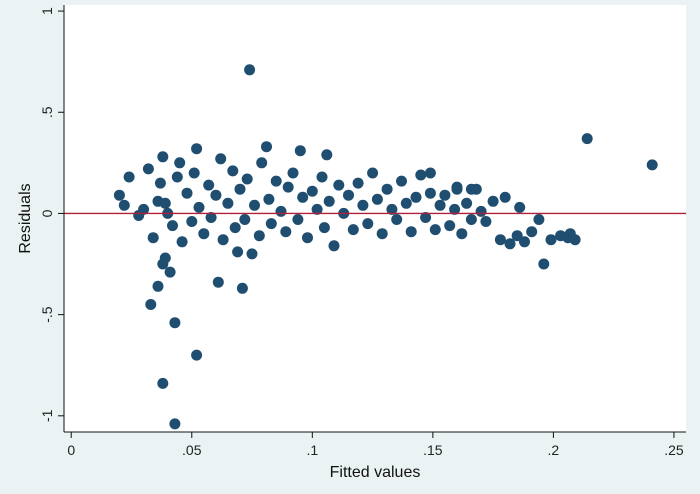 This screenshot has width=700, height=494. Describe the element at coordinates (375, 472) in the screenshot. I see `x-axis-title: Fitted values` at that location.